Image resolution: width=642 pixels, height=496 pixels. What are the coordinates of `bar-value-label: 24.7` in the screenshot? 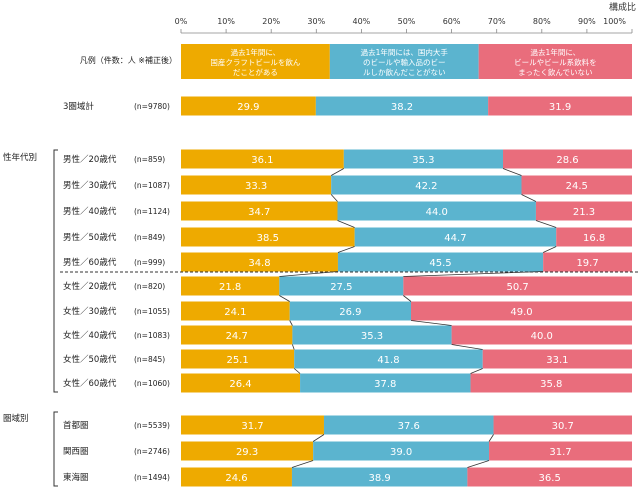 It's located at (237, 336).